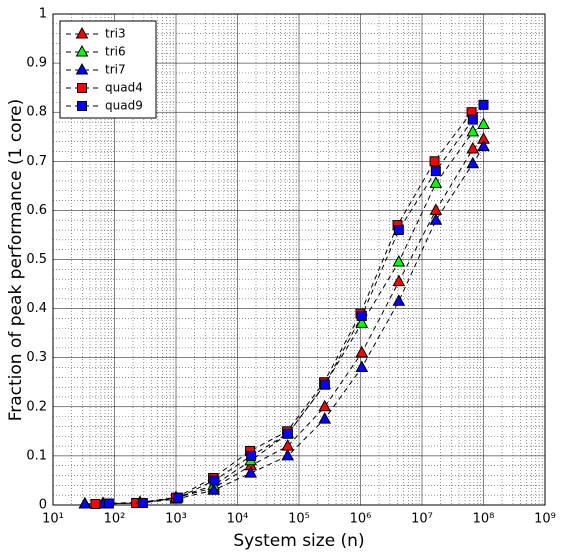 The width and height of the screenshot is (561, 554). I want to click on legend: tri3 tri6 tri7 quad4 quad9, so click(108, 69).